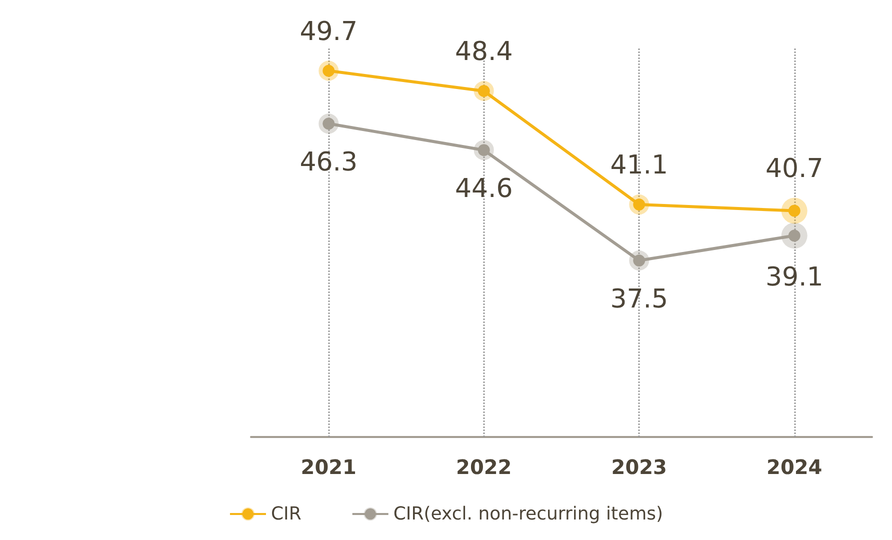 Image resolution: width=892 pixels, height=540 pixels. I want to click on x-tick-label: 2024, so click(794, 467).